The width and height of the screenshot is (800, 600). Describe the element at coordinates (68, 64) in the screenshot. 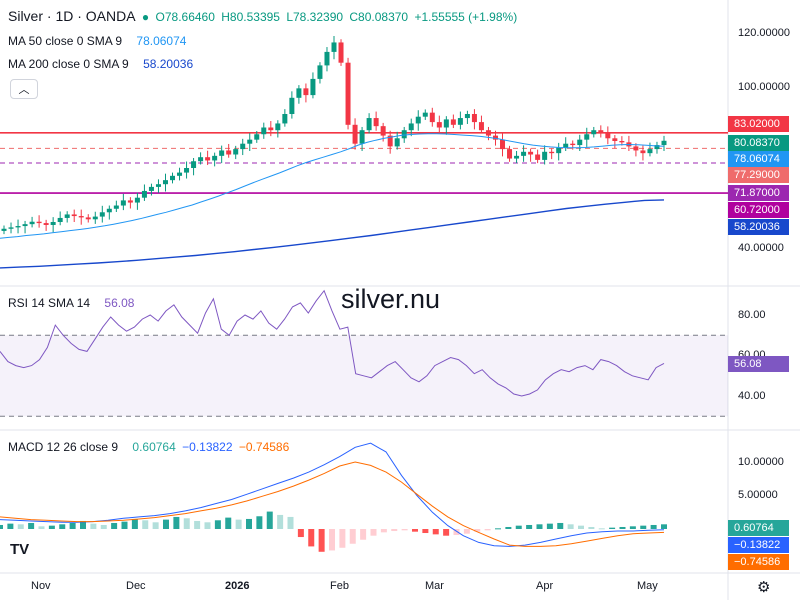

I see `ma200-label: MA 200 close 0 SMA 9` at that location.